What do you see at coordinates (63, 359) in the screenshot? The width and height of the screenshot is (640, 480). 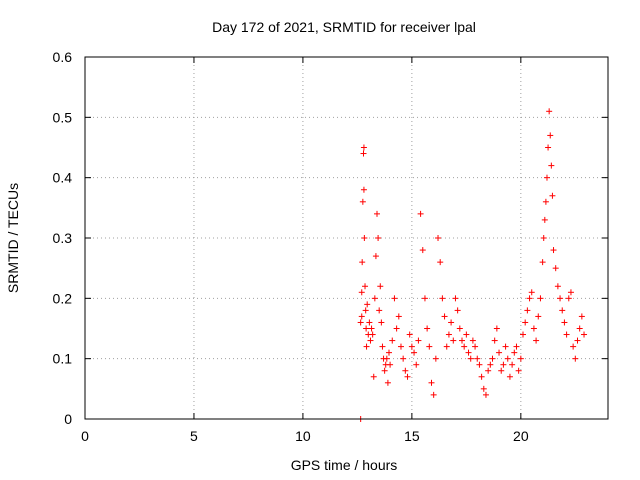 I see `y-tick-label: 0.1` at bounding box center [63, 359].